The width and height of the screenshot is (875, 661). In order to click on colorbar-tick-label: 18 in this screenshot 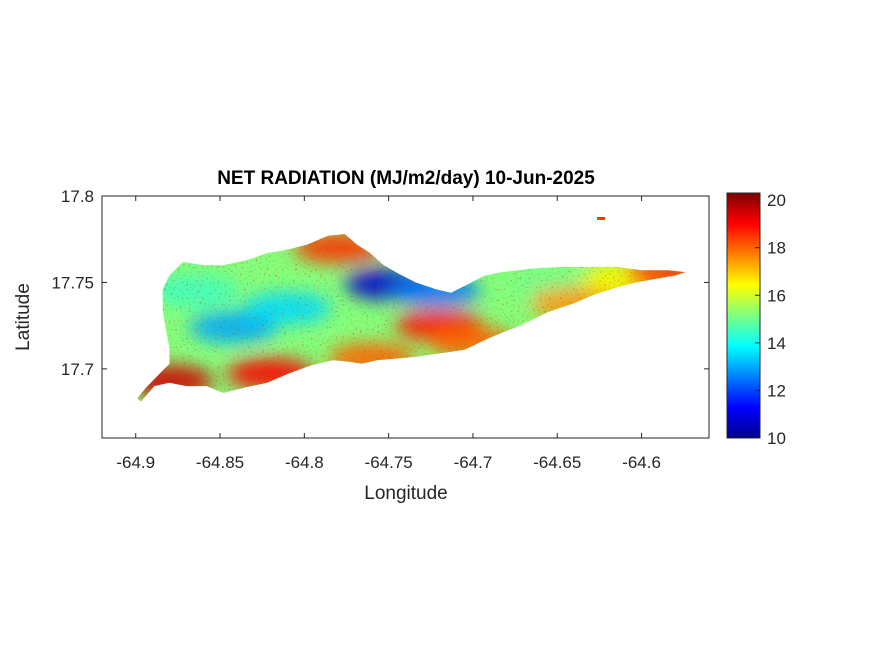, I will do `click(776, 248)`.